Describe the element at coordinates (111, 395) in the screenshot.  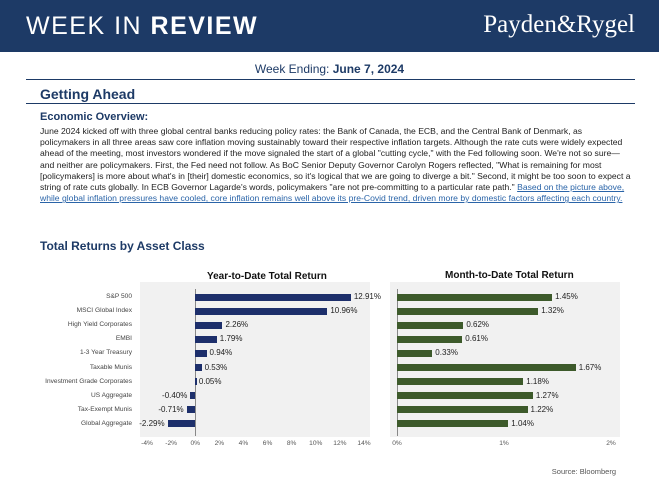
I see `ytd-category-label: US Aggregate` at that location.